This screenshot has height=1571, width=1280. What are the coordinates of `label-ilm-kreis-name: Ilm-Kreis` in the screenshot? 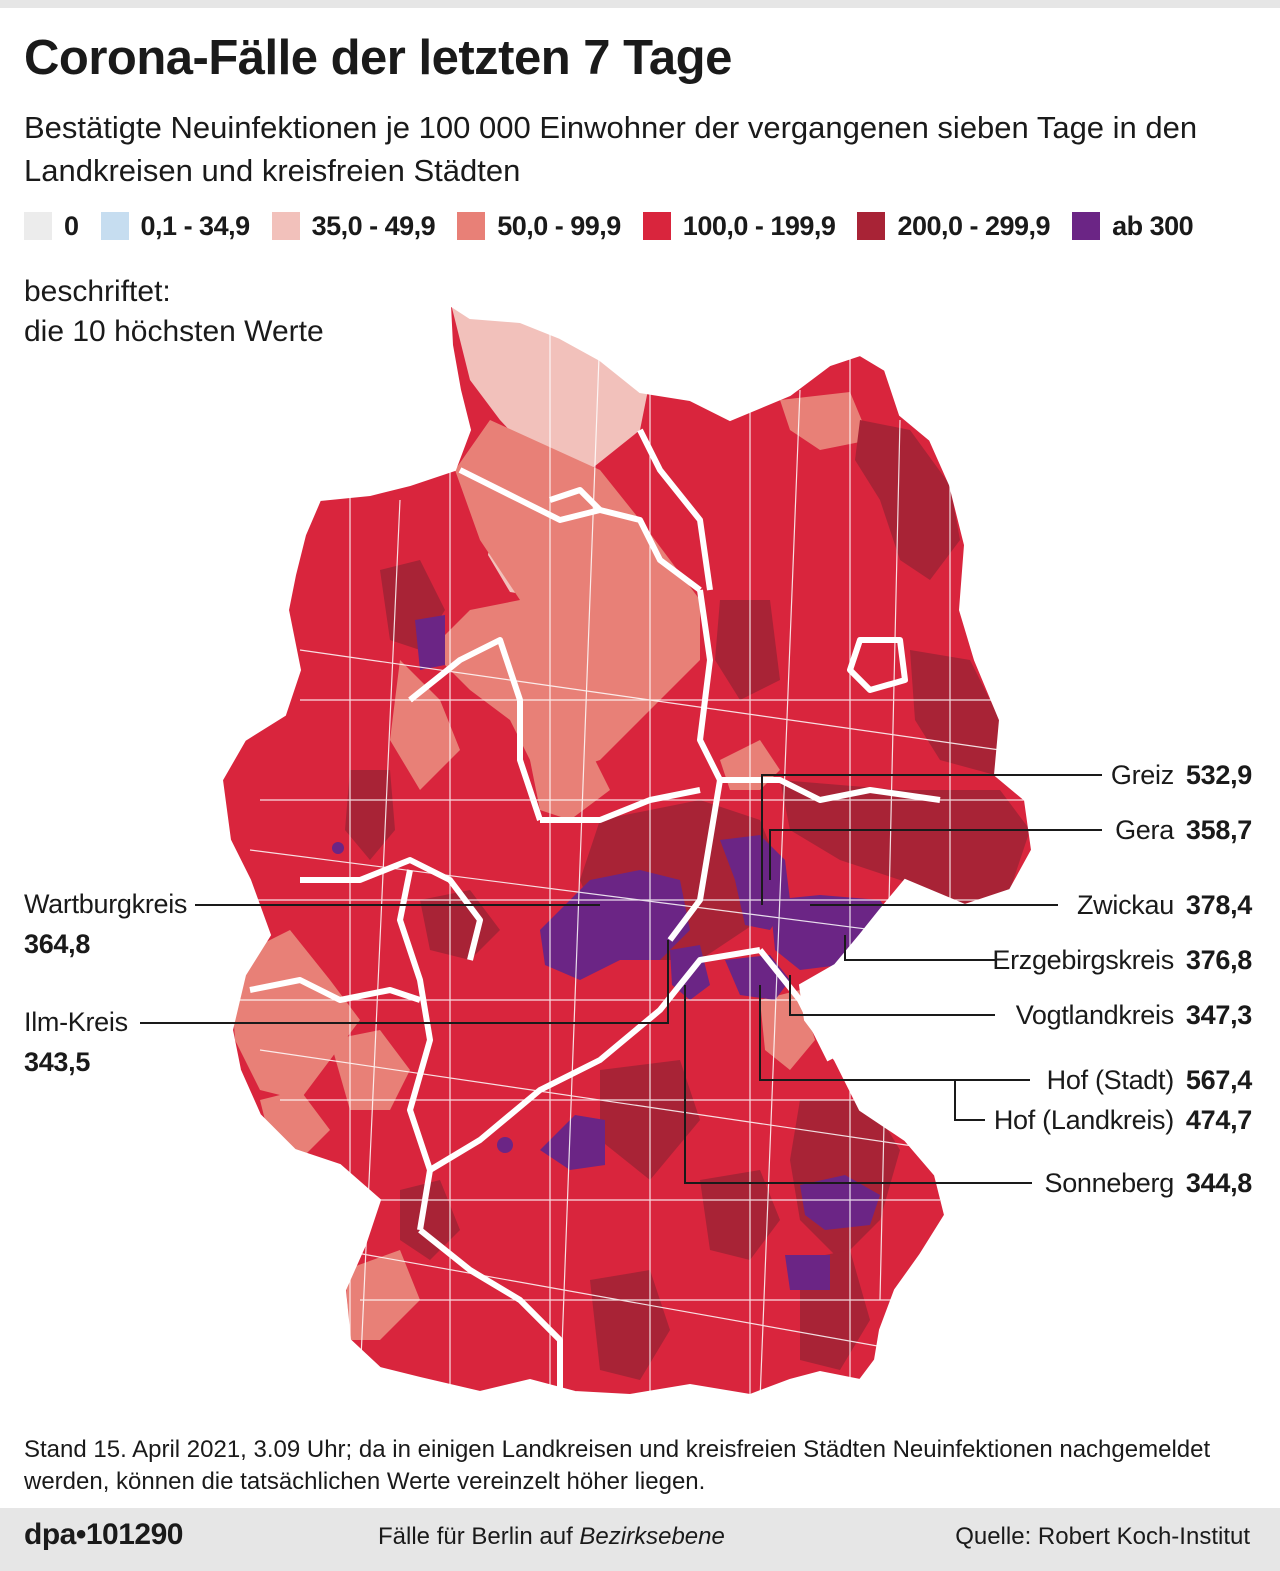 It's located at (76, 1022).